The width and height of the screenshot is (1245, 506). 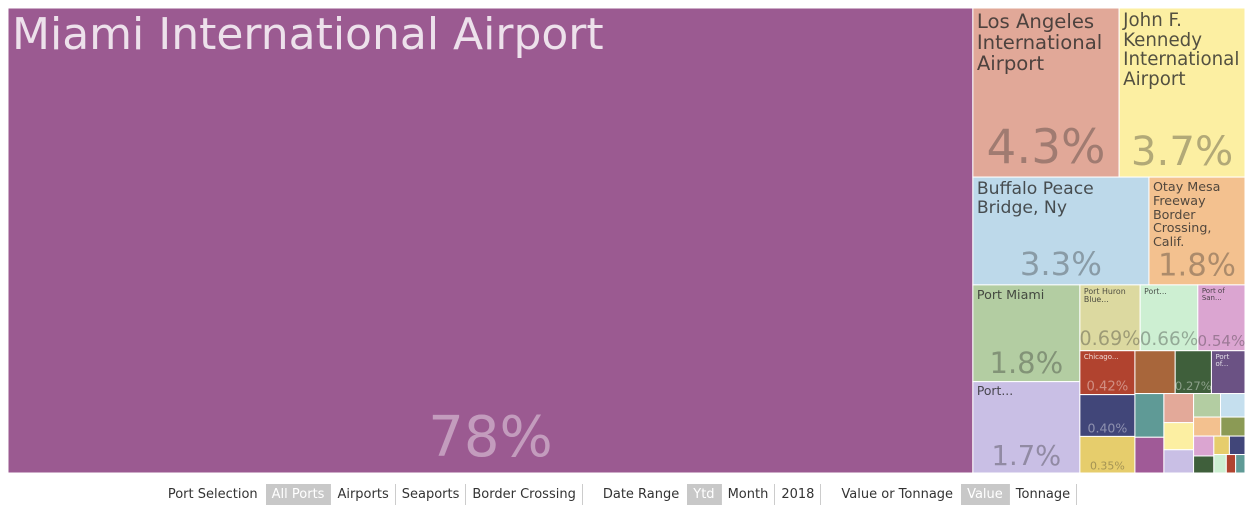 What do you see at coordinates (1043, 494) in the screenshot?
I see `control-option: Tonnage` at bounding box center [1043, 494].